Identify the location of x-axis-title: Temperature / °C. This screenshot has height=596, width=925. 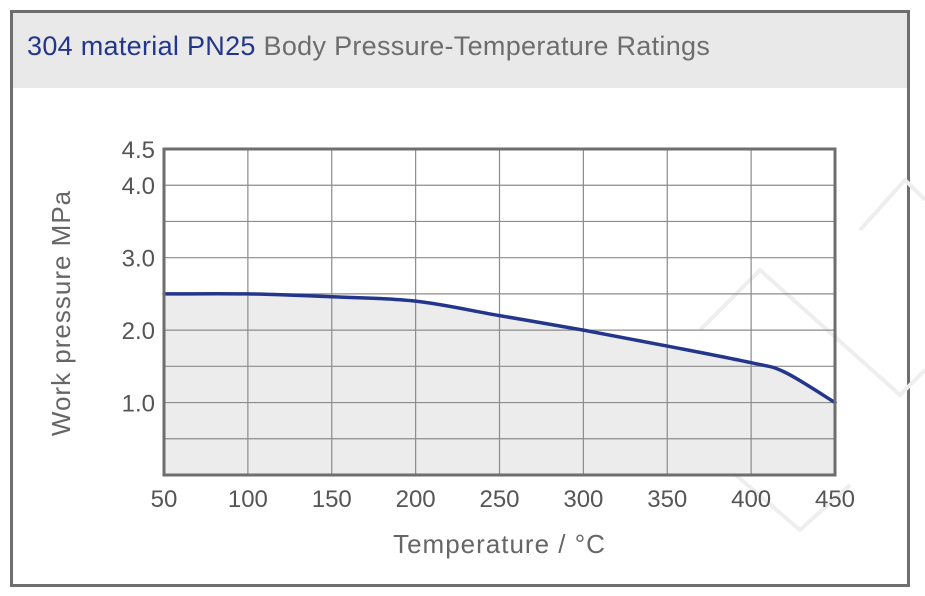
(499, 544).